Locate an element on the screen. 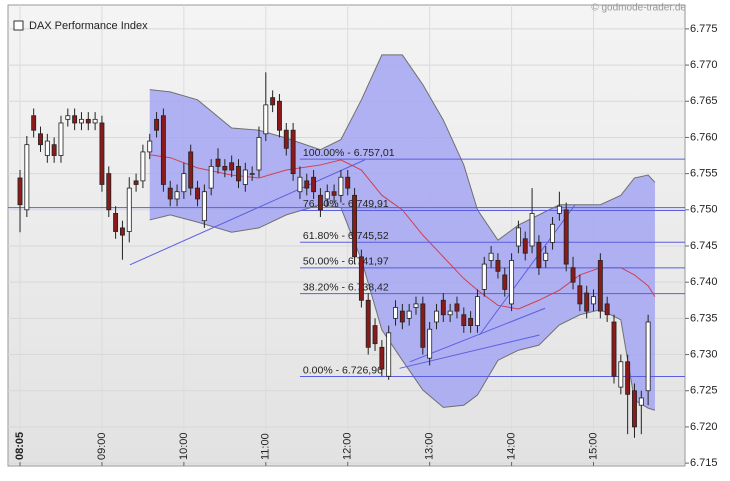 This screenshot has height=481, width=730. x-tick-label: 15:00 is located at coordinates (593, 446).